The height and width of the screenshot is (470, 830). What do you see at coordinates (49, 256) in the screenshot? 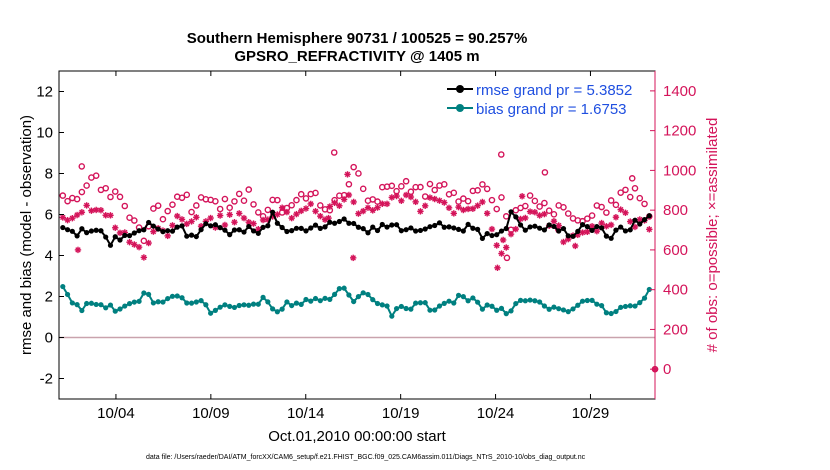
I see `y-tick-label: 4` at bounding box center [49, 256].